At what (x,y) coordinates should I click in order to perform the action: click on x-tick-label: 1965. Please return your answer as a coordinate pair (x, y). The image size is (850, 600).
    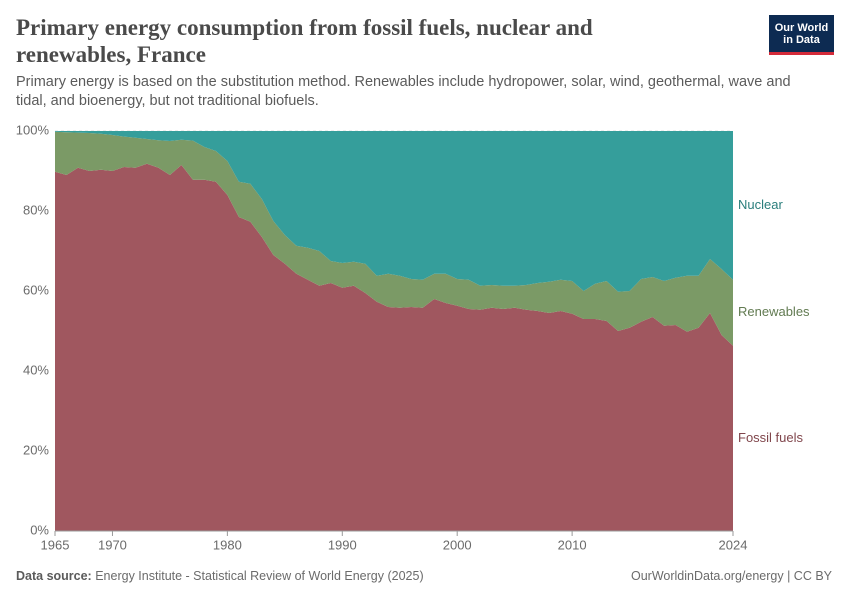
    Looking at the image, I should click on (55, 544).